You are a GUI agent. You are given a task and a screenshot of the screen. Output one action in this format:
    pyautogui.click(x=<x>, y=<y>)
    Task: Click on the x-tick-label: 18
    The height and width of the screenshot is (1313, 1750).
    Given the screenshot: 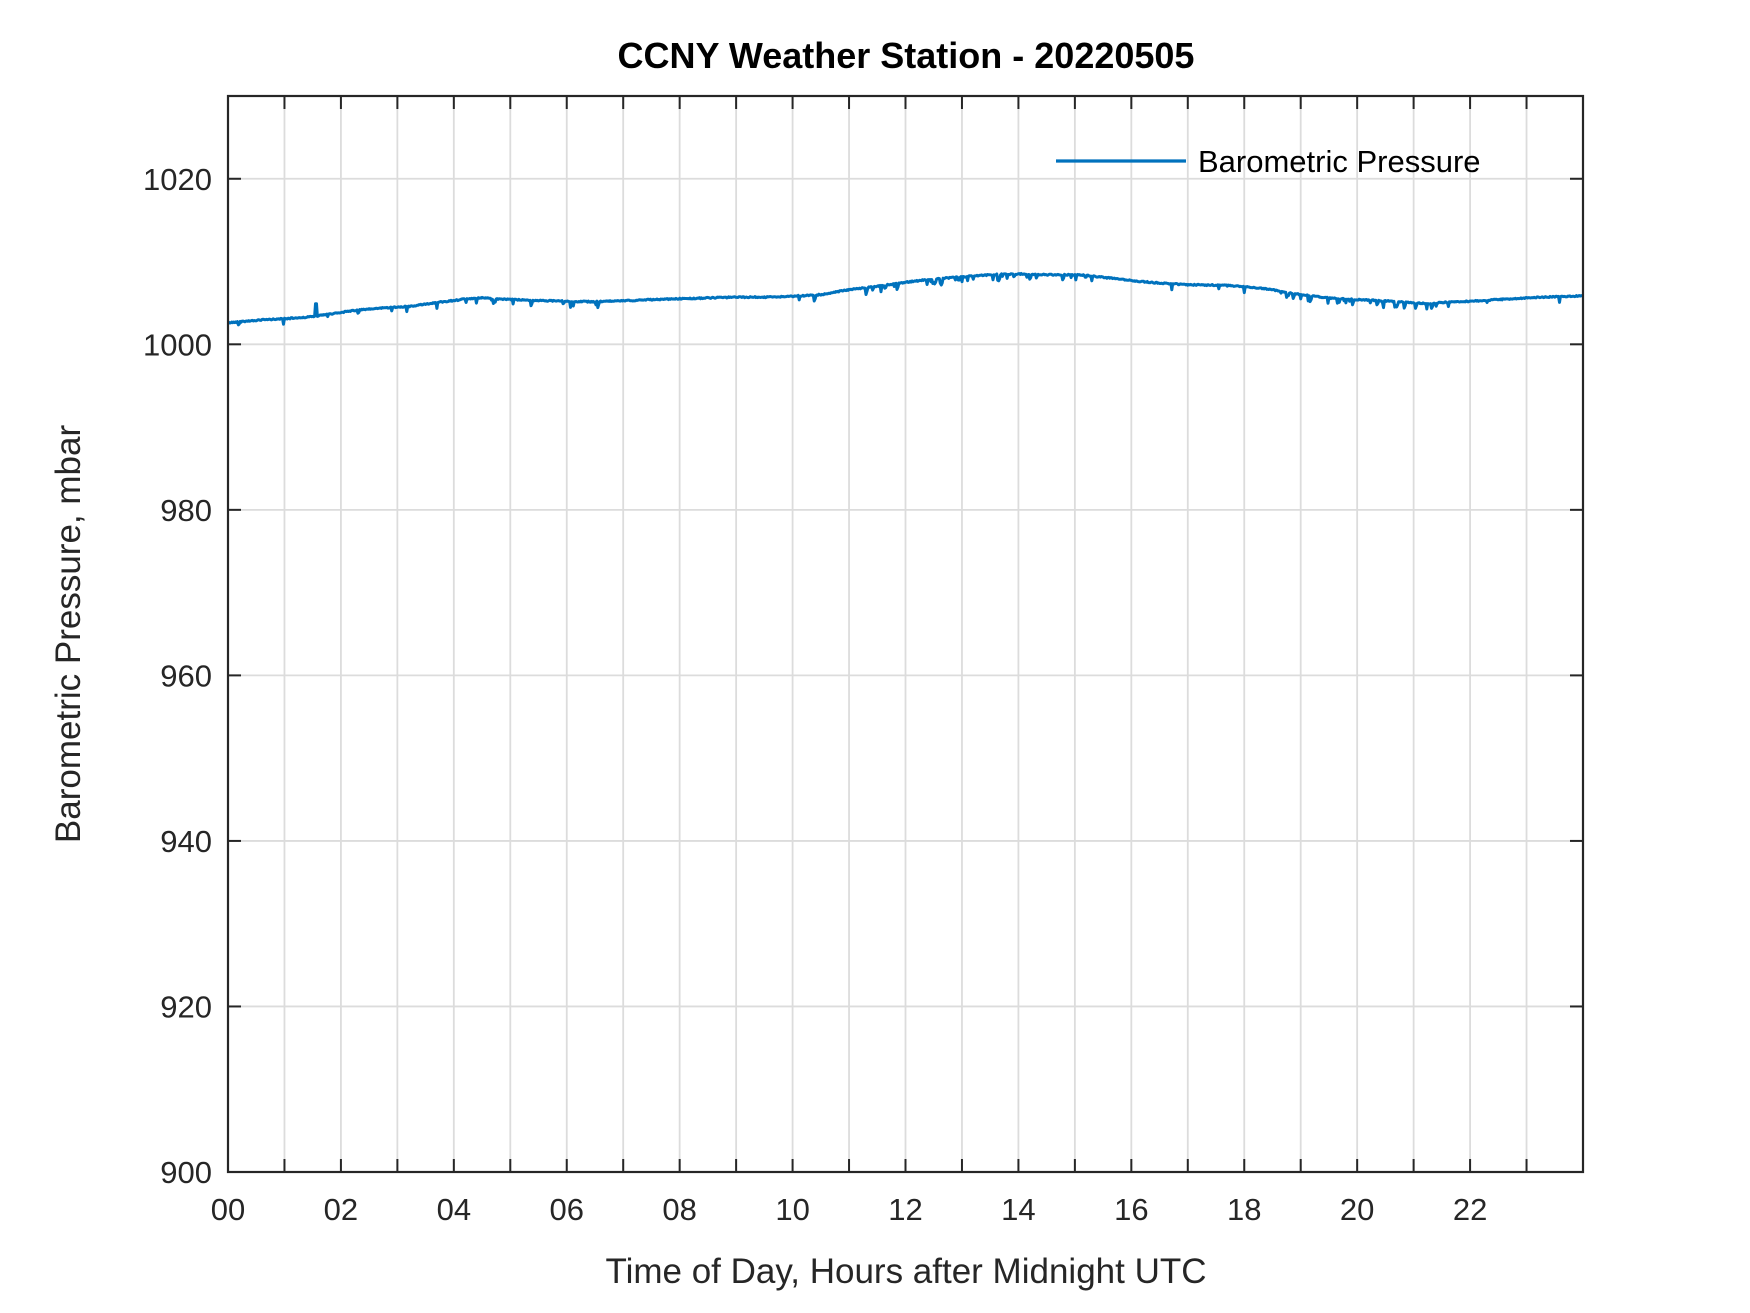 What is the action you would take?
    pyautogui.click(x=1244, y=1209)
    